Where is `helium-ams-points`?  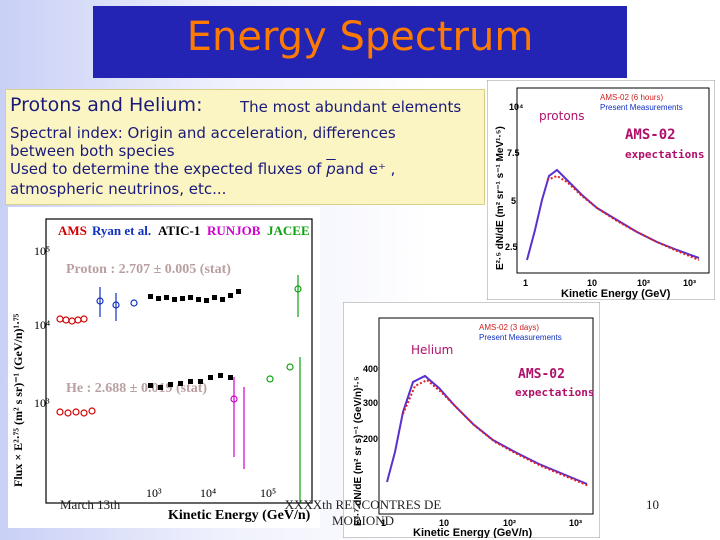 helium-ams-points is located at coordinates (76, 412).